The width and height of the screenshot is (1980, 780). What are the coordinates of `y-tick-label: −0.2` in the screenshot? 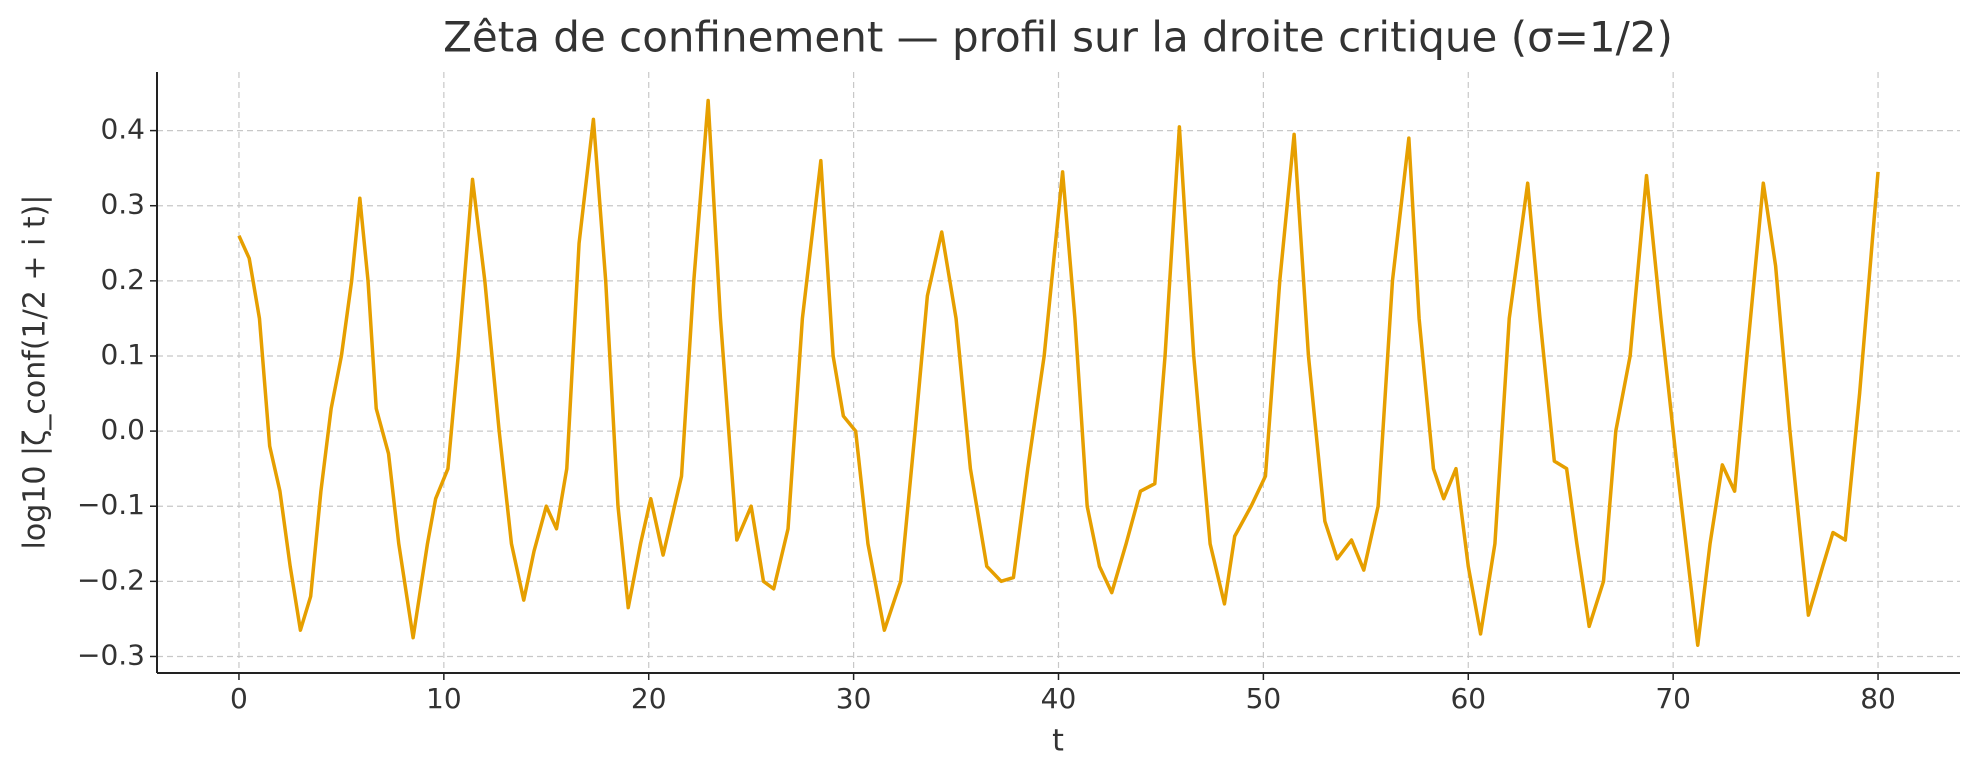 It's located at (111, 579).